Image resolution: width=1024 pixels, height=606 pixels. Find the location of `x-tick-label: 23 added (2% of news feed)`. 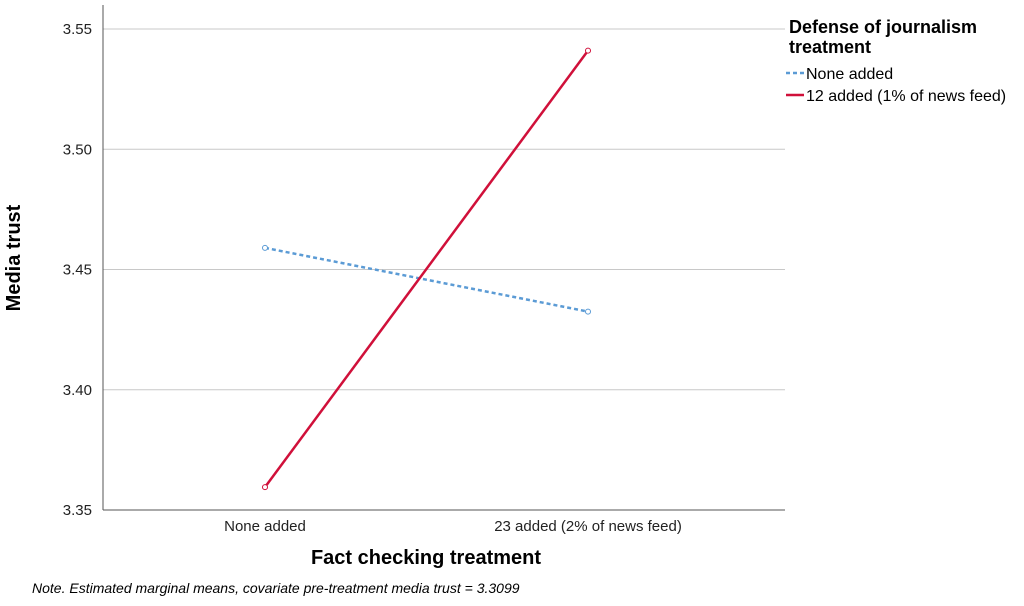

x-tick-label: 23 added (2% of news feed) is located at coordinates (588, 526).